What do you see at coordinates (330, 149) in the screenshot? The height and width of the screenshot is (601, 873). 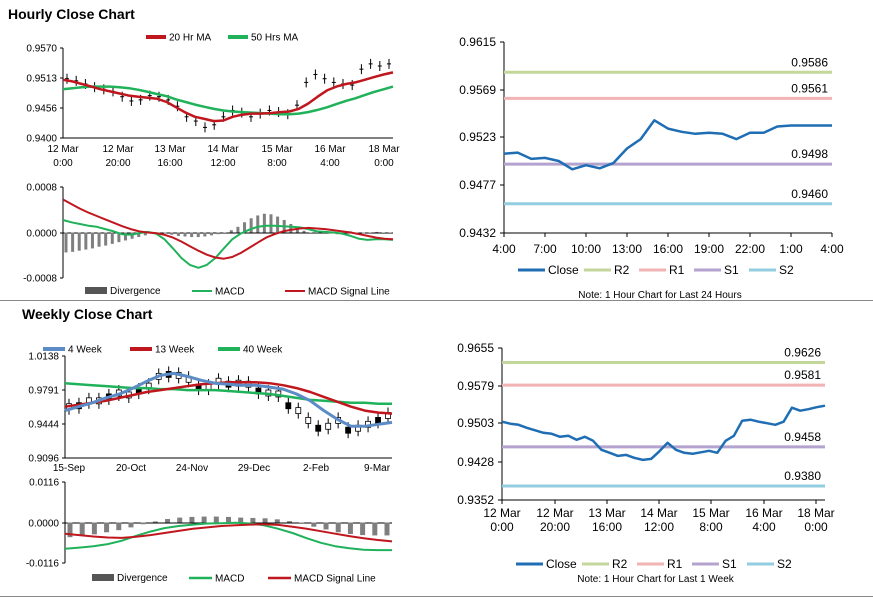 I see `hourly-ma-x-tick-label: 16 Mar` at bounding box center [330, 149].